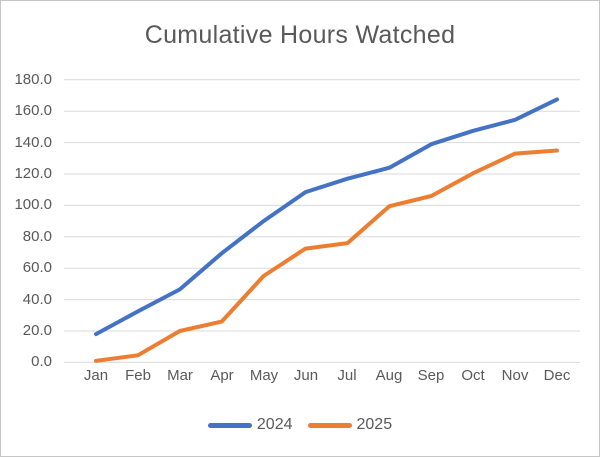 This screenshot has height=457, width=600. I want to click on y-tick-label-120.0: 120.0, so click(33, 173).